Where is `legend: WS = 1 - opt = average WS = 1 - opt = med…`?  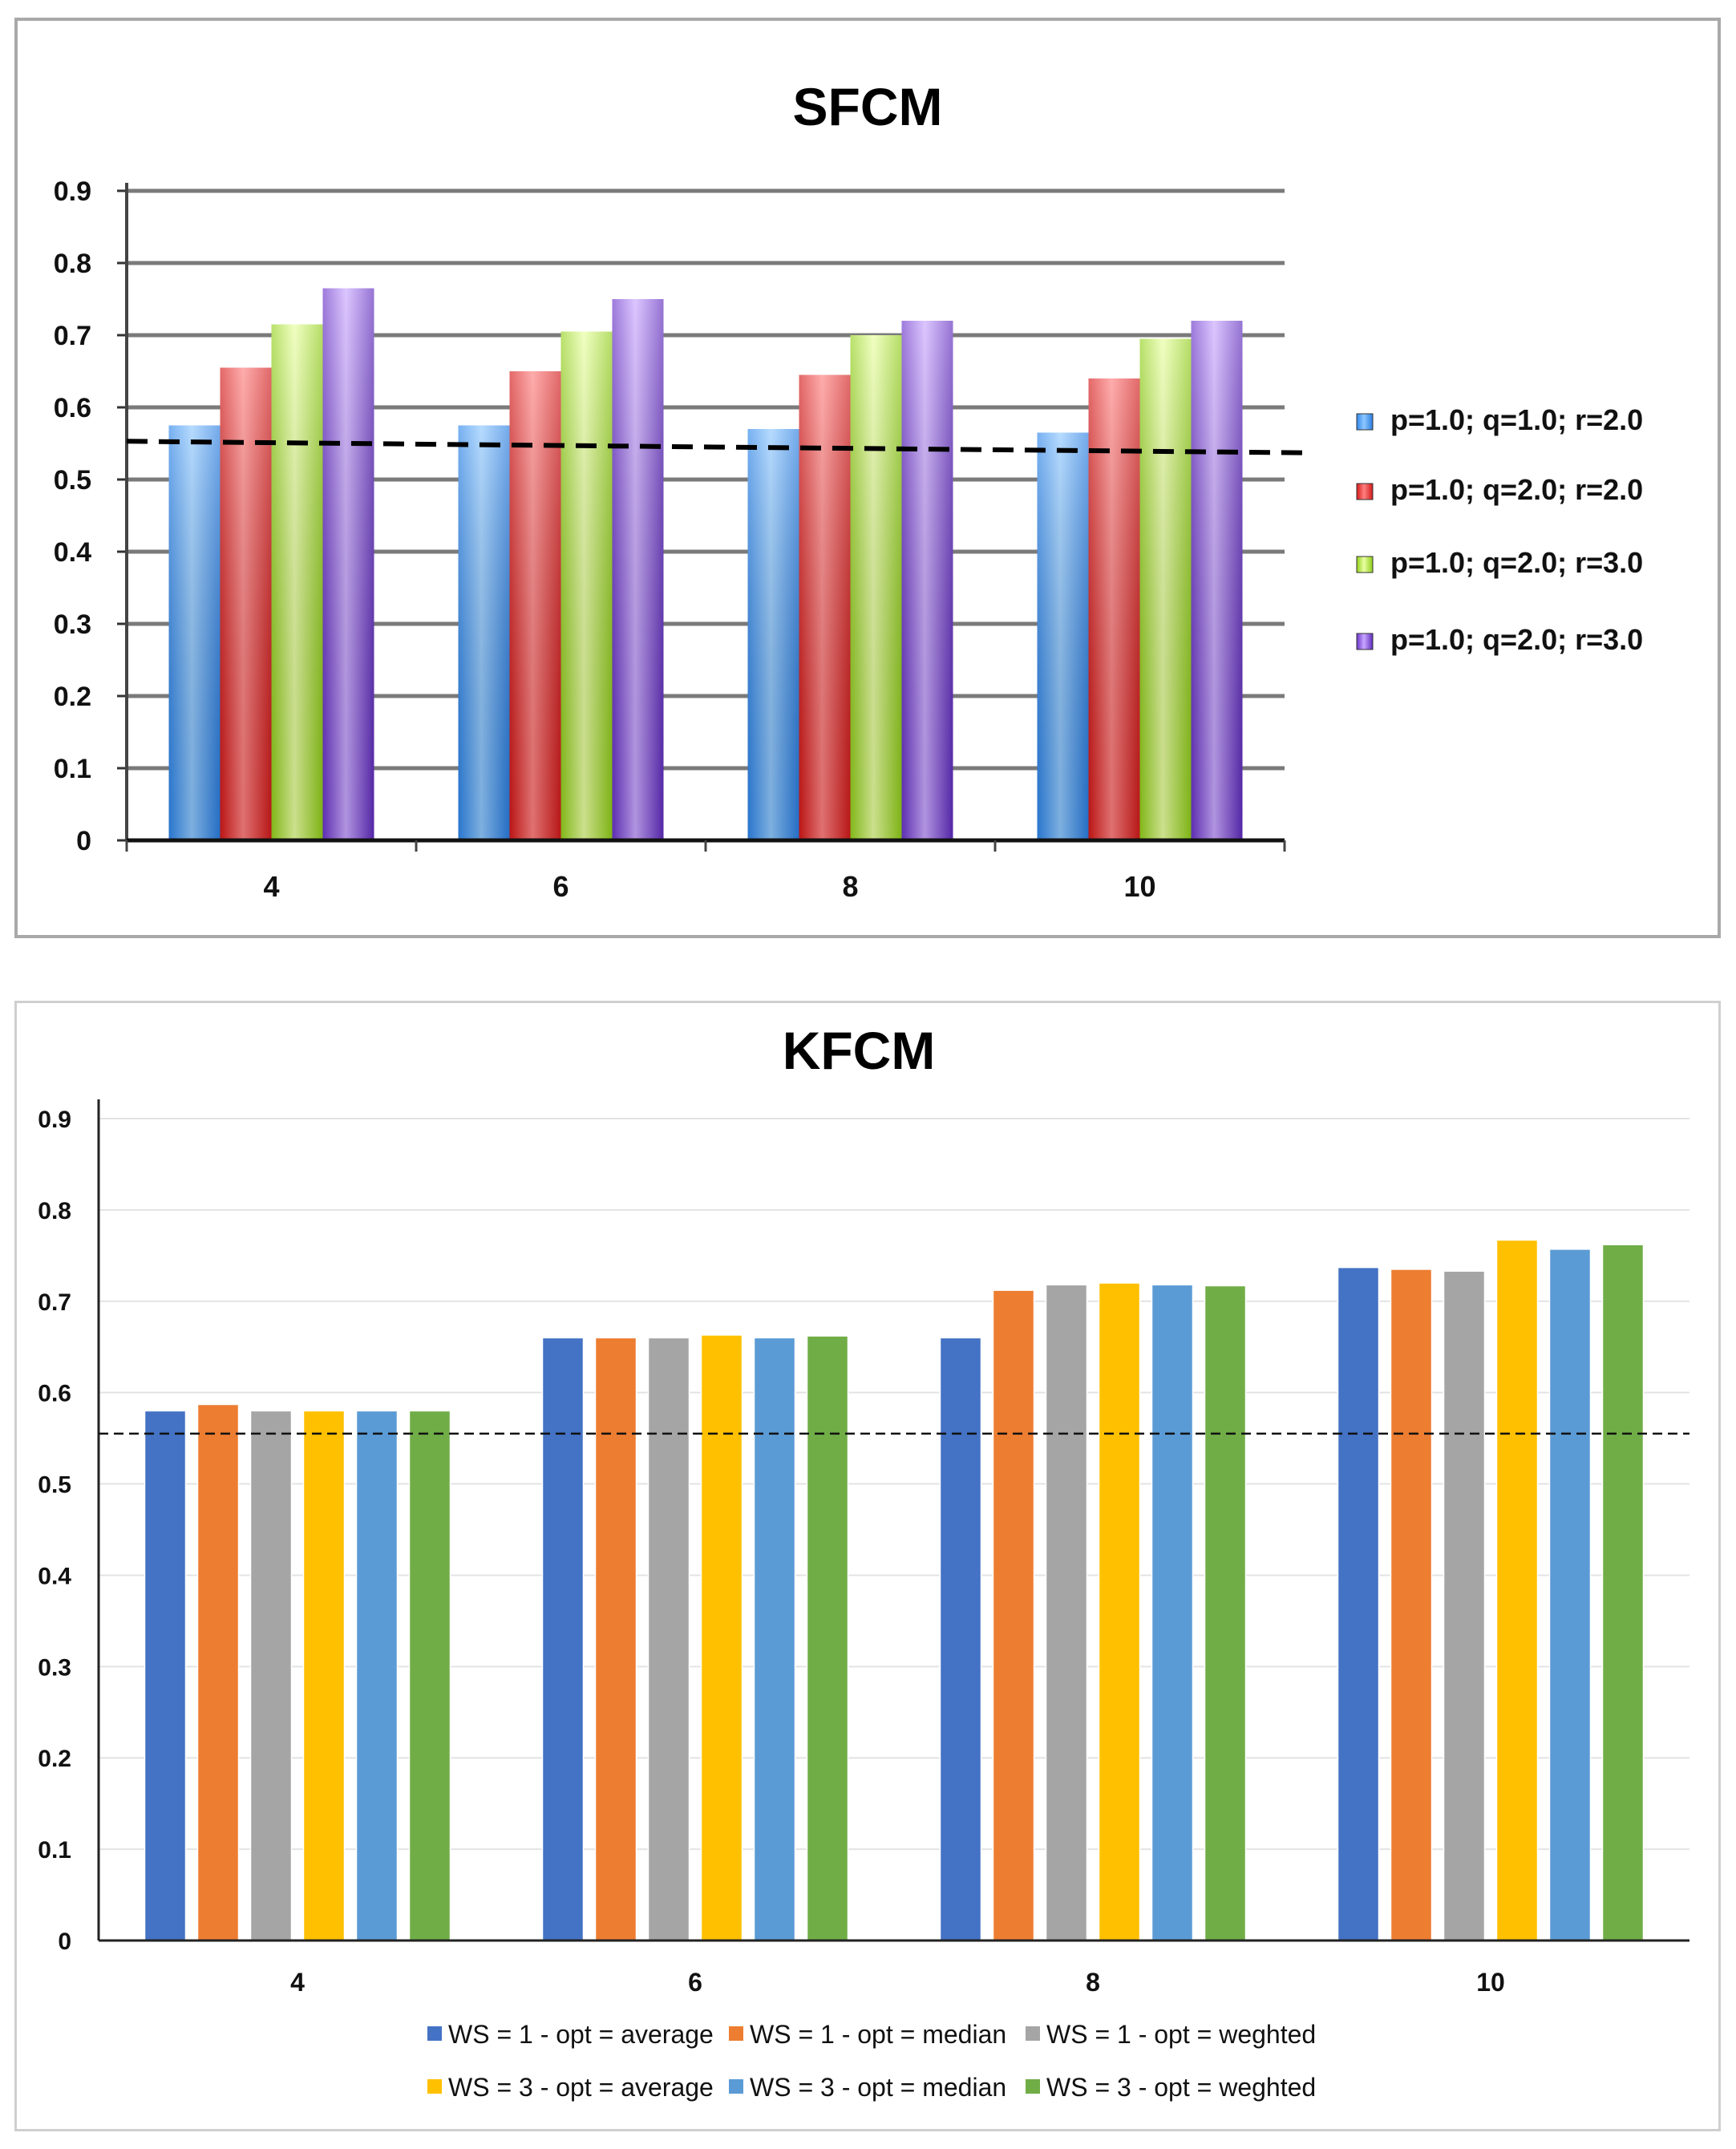
legend: WS = 1 - opt = average WS = 1 - opt = med… is located at coordinates (872, 2061).